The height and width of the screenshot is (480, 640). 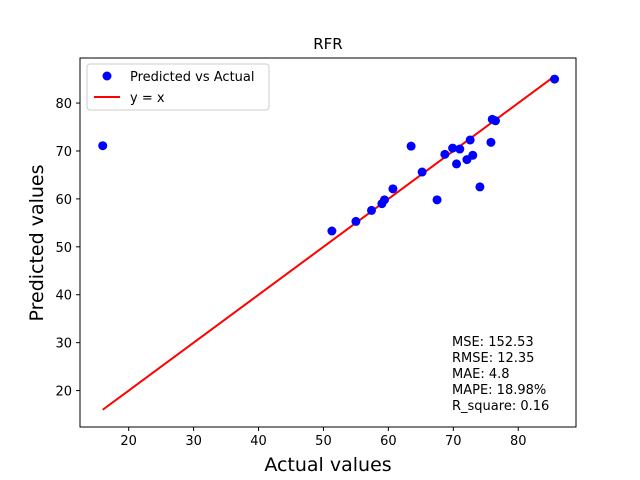 I want to click on x-axis-ticks: 20 30 40 50 60 70 80, so click(x=323, y=438).